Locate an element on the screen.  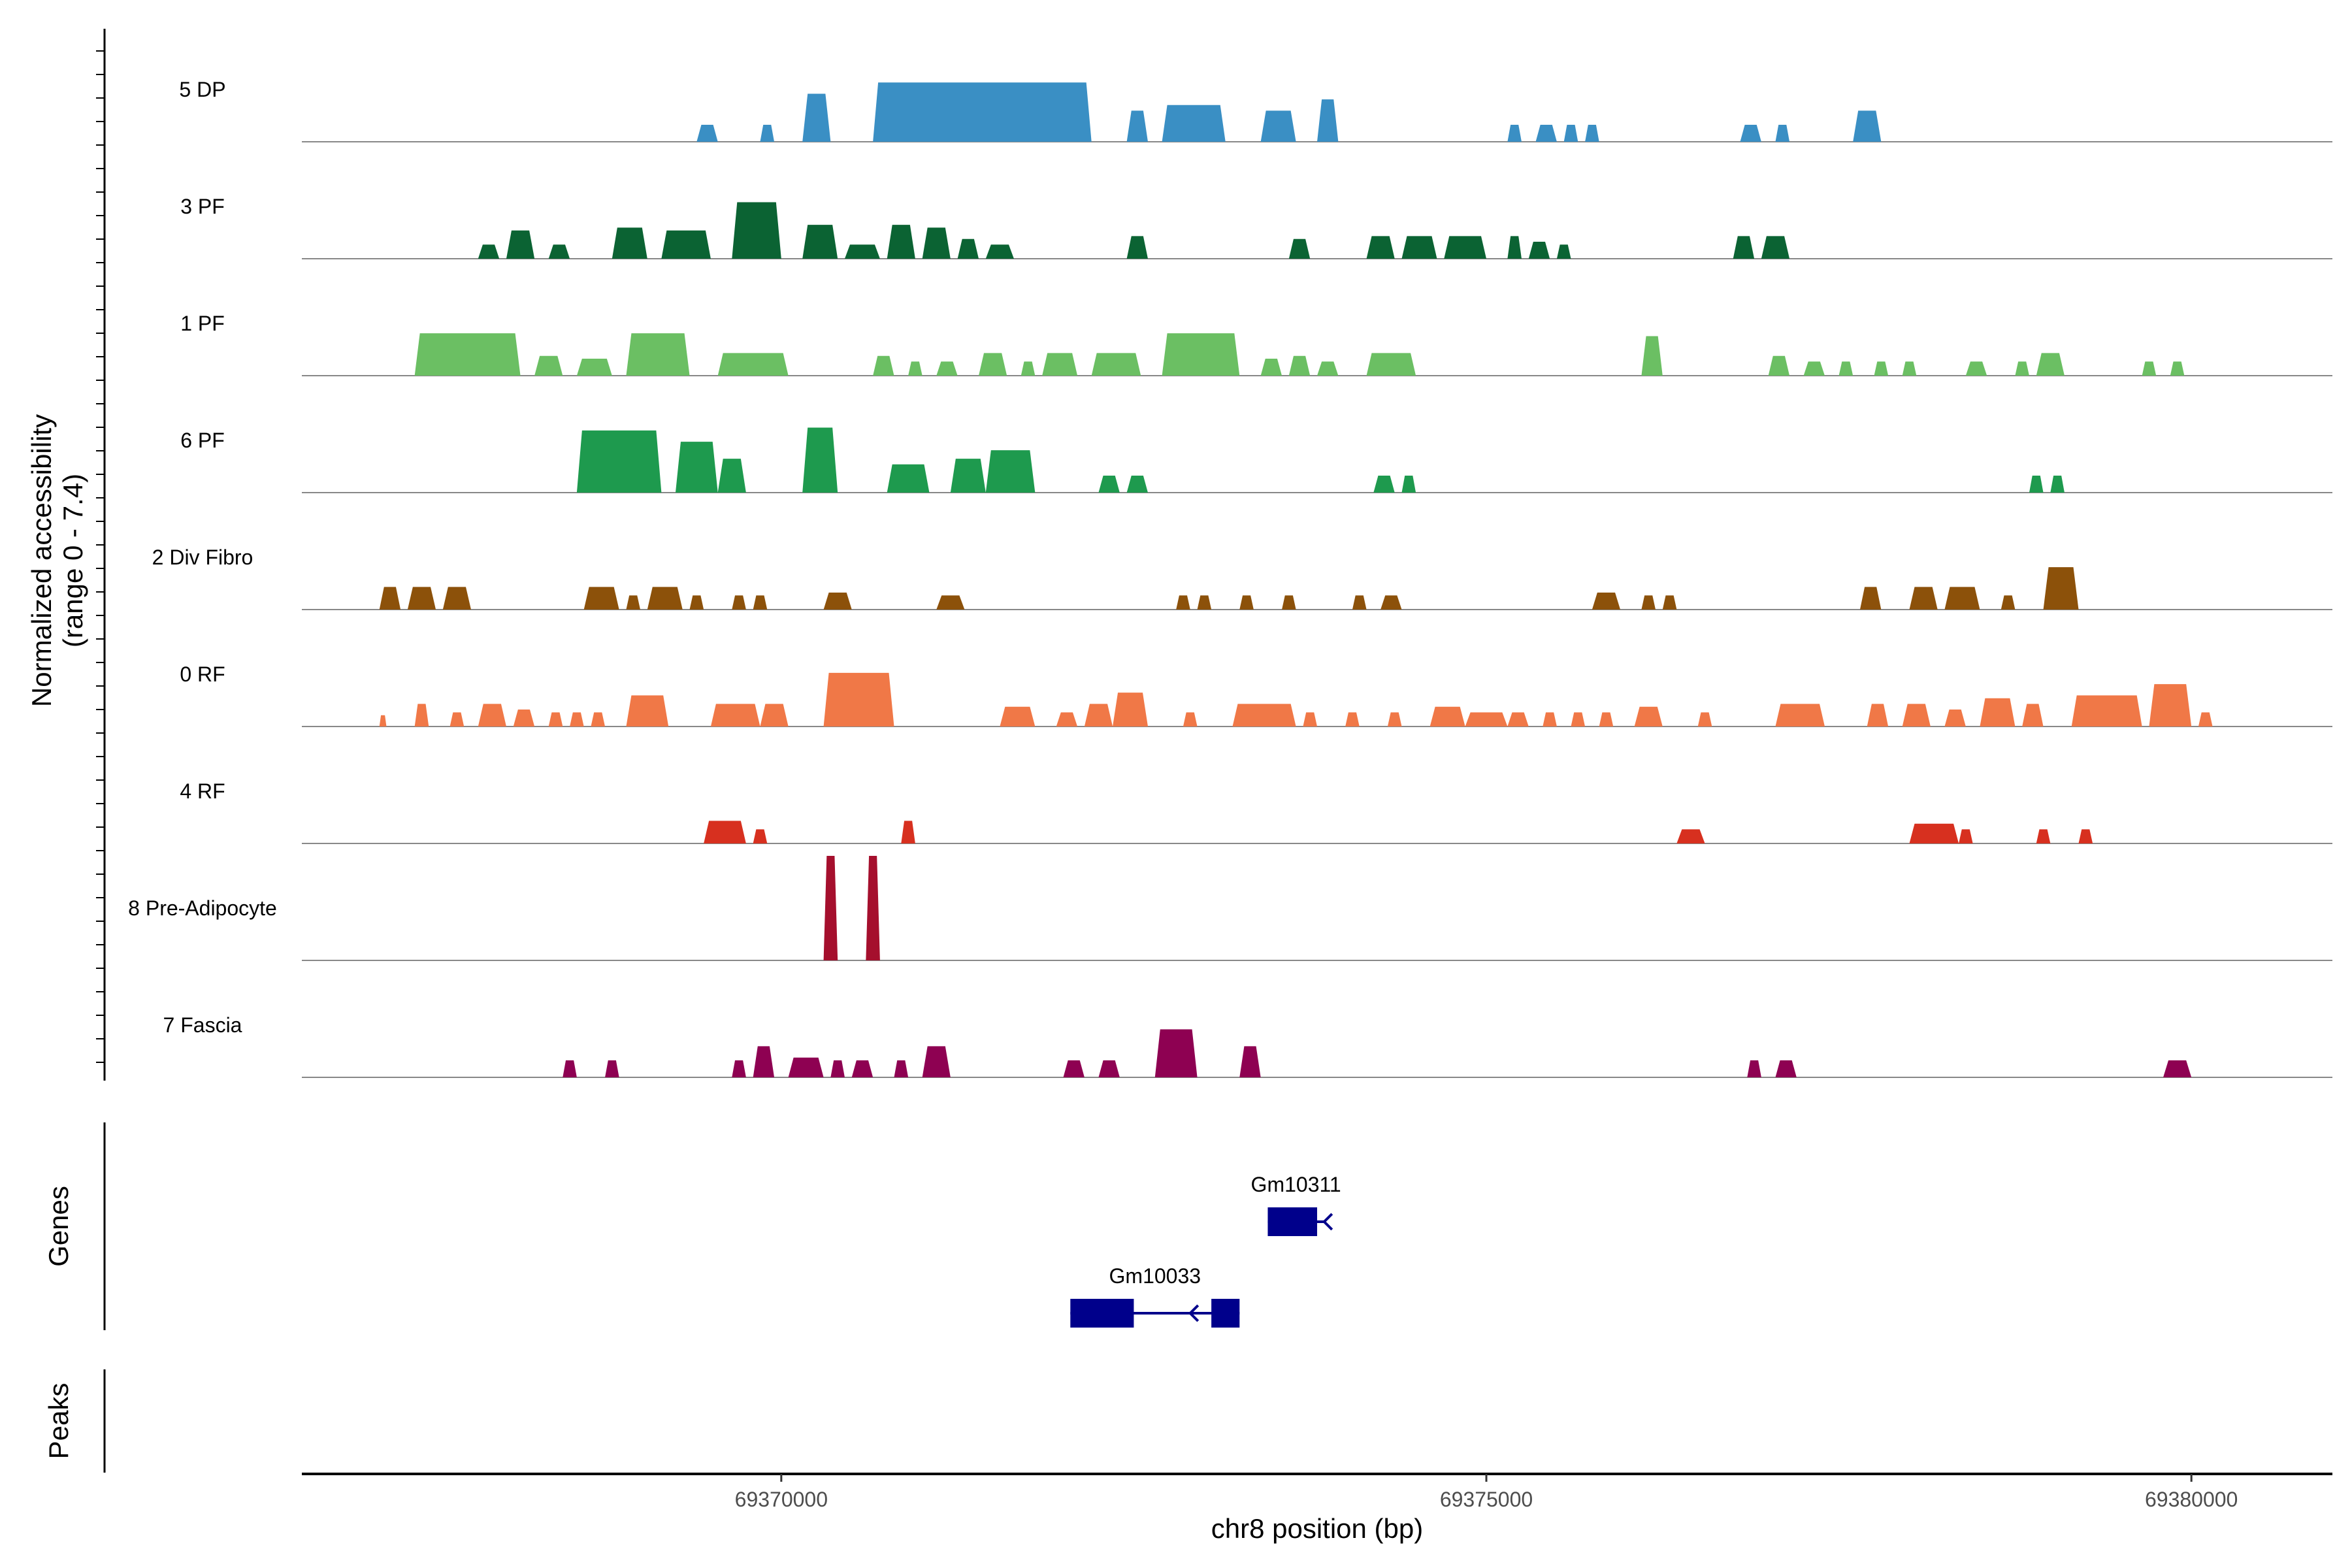
gene-annotations: Gm10311 Gm10033 is located at coordinates (1205, 1250).